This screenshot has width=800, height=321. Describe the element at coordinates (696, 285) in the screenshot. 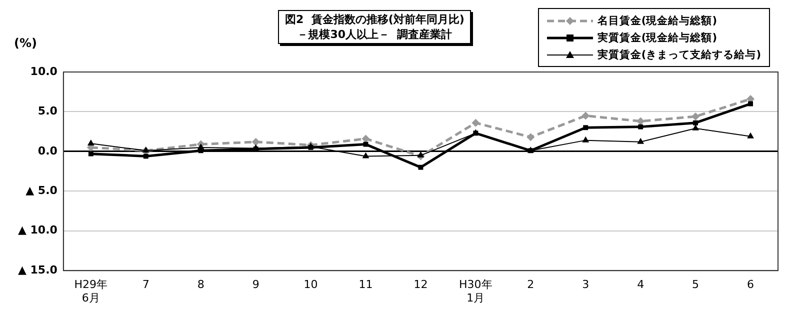

I see `x-tick-label: 5` at that location.